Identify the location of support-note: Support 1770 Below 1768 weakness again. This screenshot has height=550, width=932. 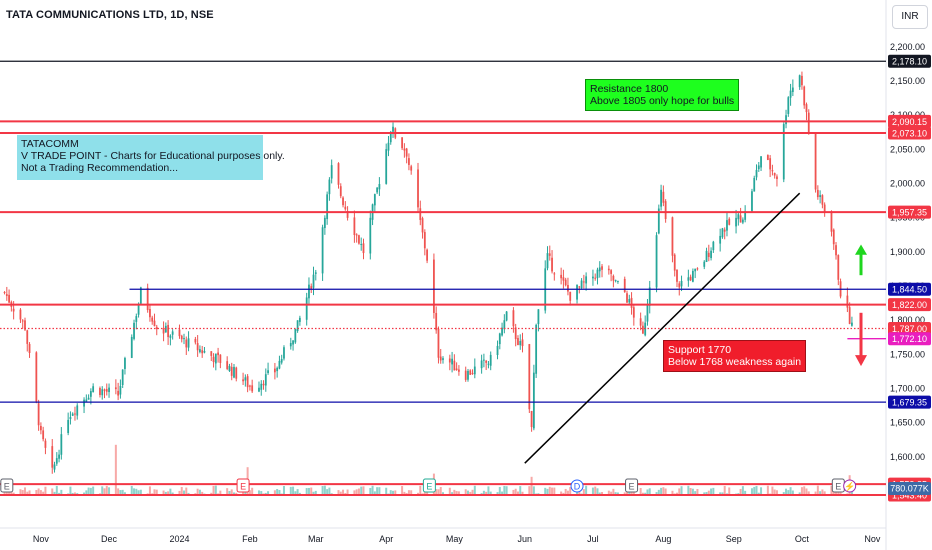
(735, 356).